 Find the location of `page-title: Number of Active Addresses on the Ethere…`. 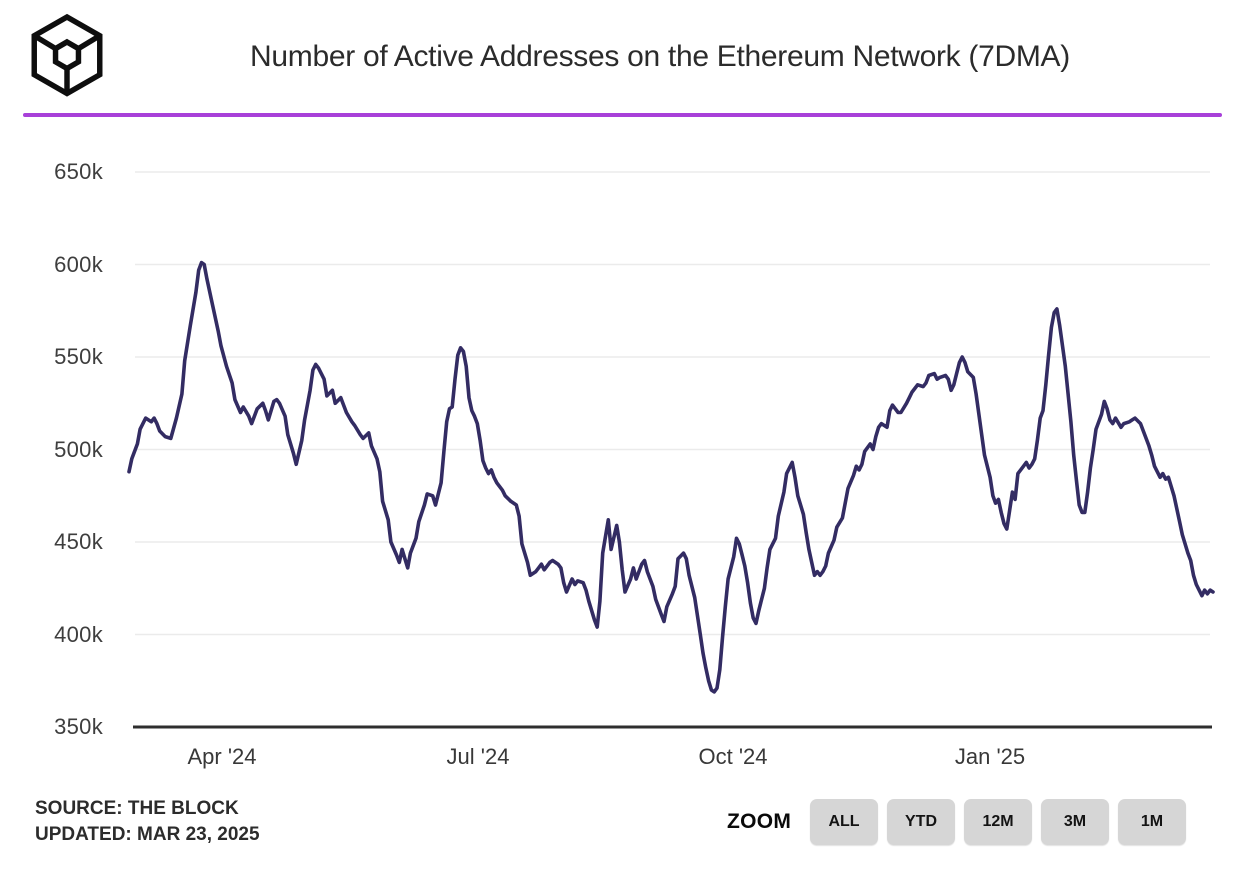

page-title: Number of Active Addresses on the Ethere… is located at coordinates (660, 56).